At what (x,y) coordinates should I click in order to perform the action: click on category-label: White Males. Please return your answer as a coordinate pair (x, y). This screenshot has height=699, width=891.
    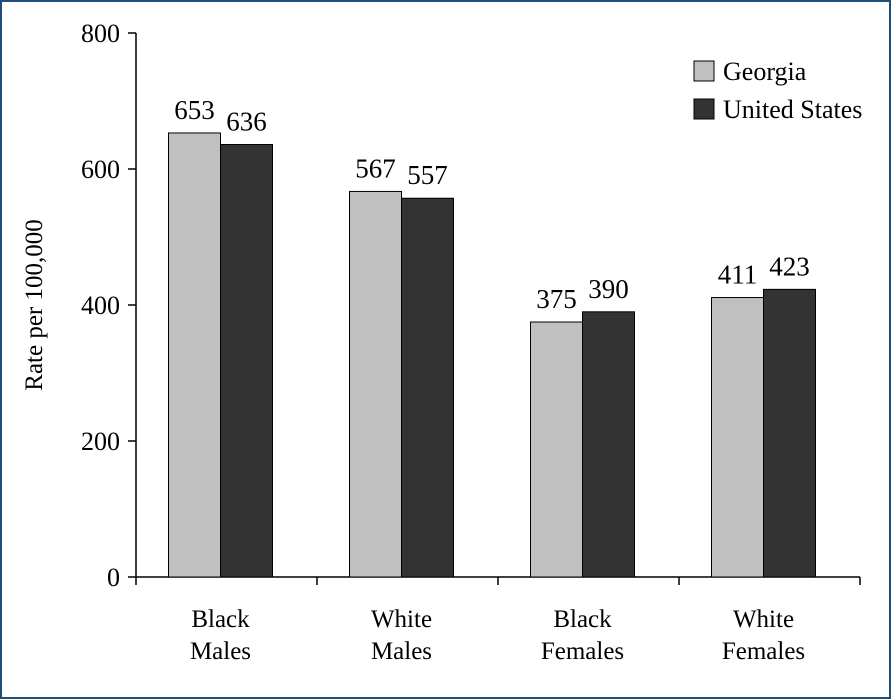
    Looking at the image, I should click on (401, 635).